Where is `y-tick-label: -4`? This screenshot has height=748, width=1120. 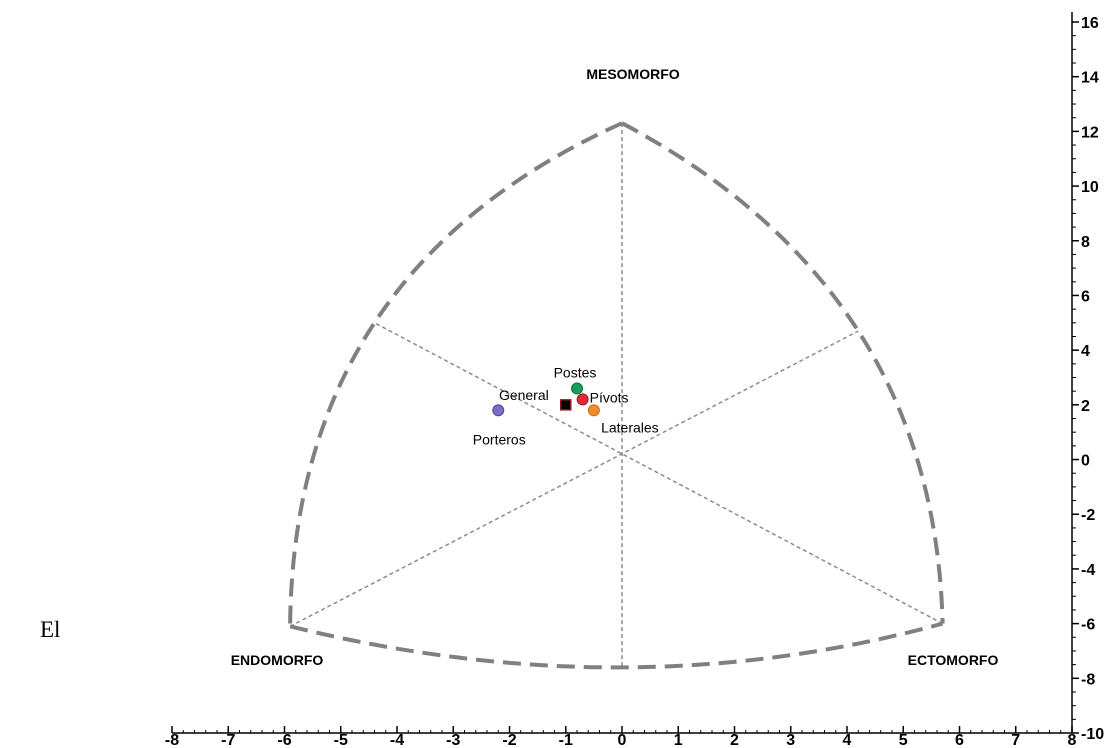 y-tick-label: -4 is located at coordinates (1088, 570).